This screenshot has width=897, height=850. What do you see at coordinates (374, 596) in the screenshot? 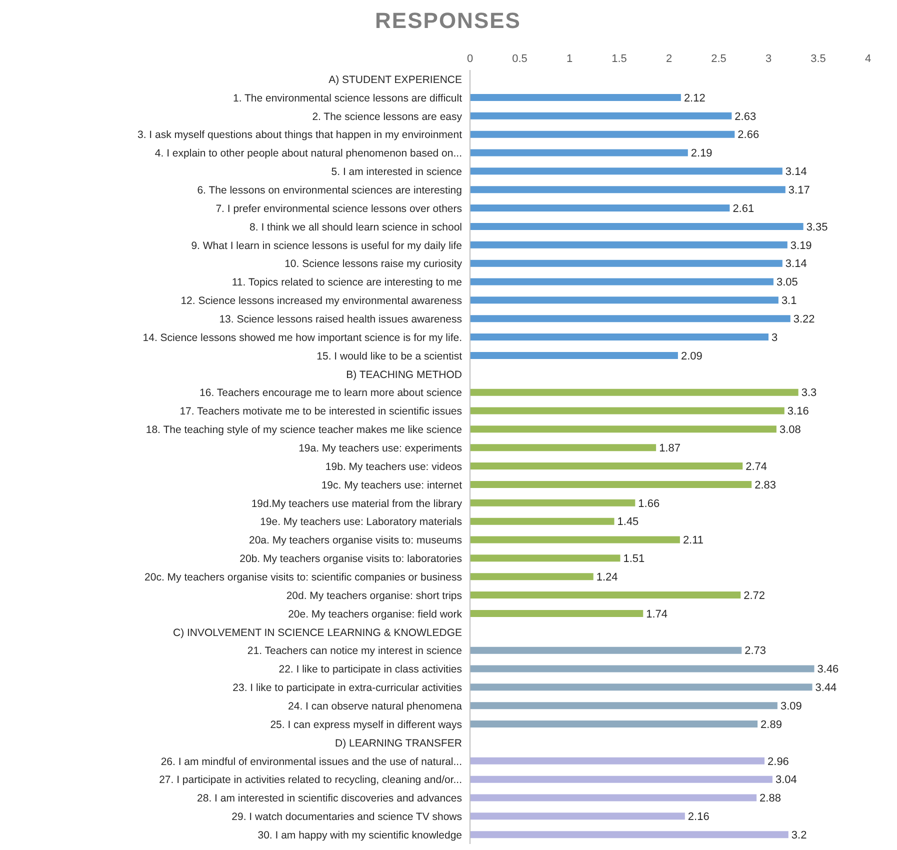
I see `y-tick-label: 20d. My teachers organise: short trips` at bounding box center [374, 596].